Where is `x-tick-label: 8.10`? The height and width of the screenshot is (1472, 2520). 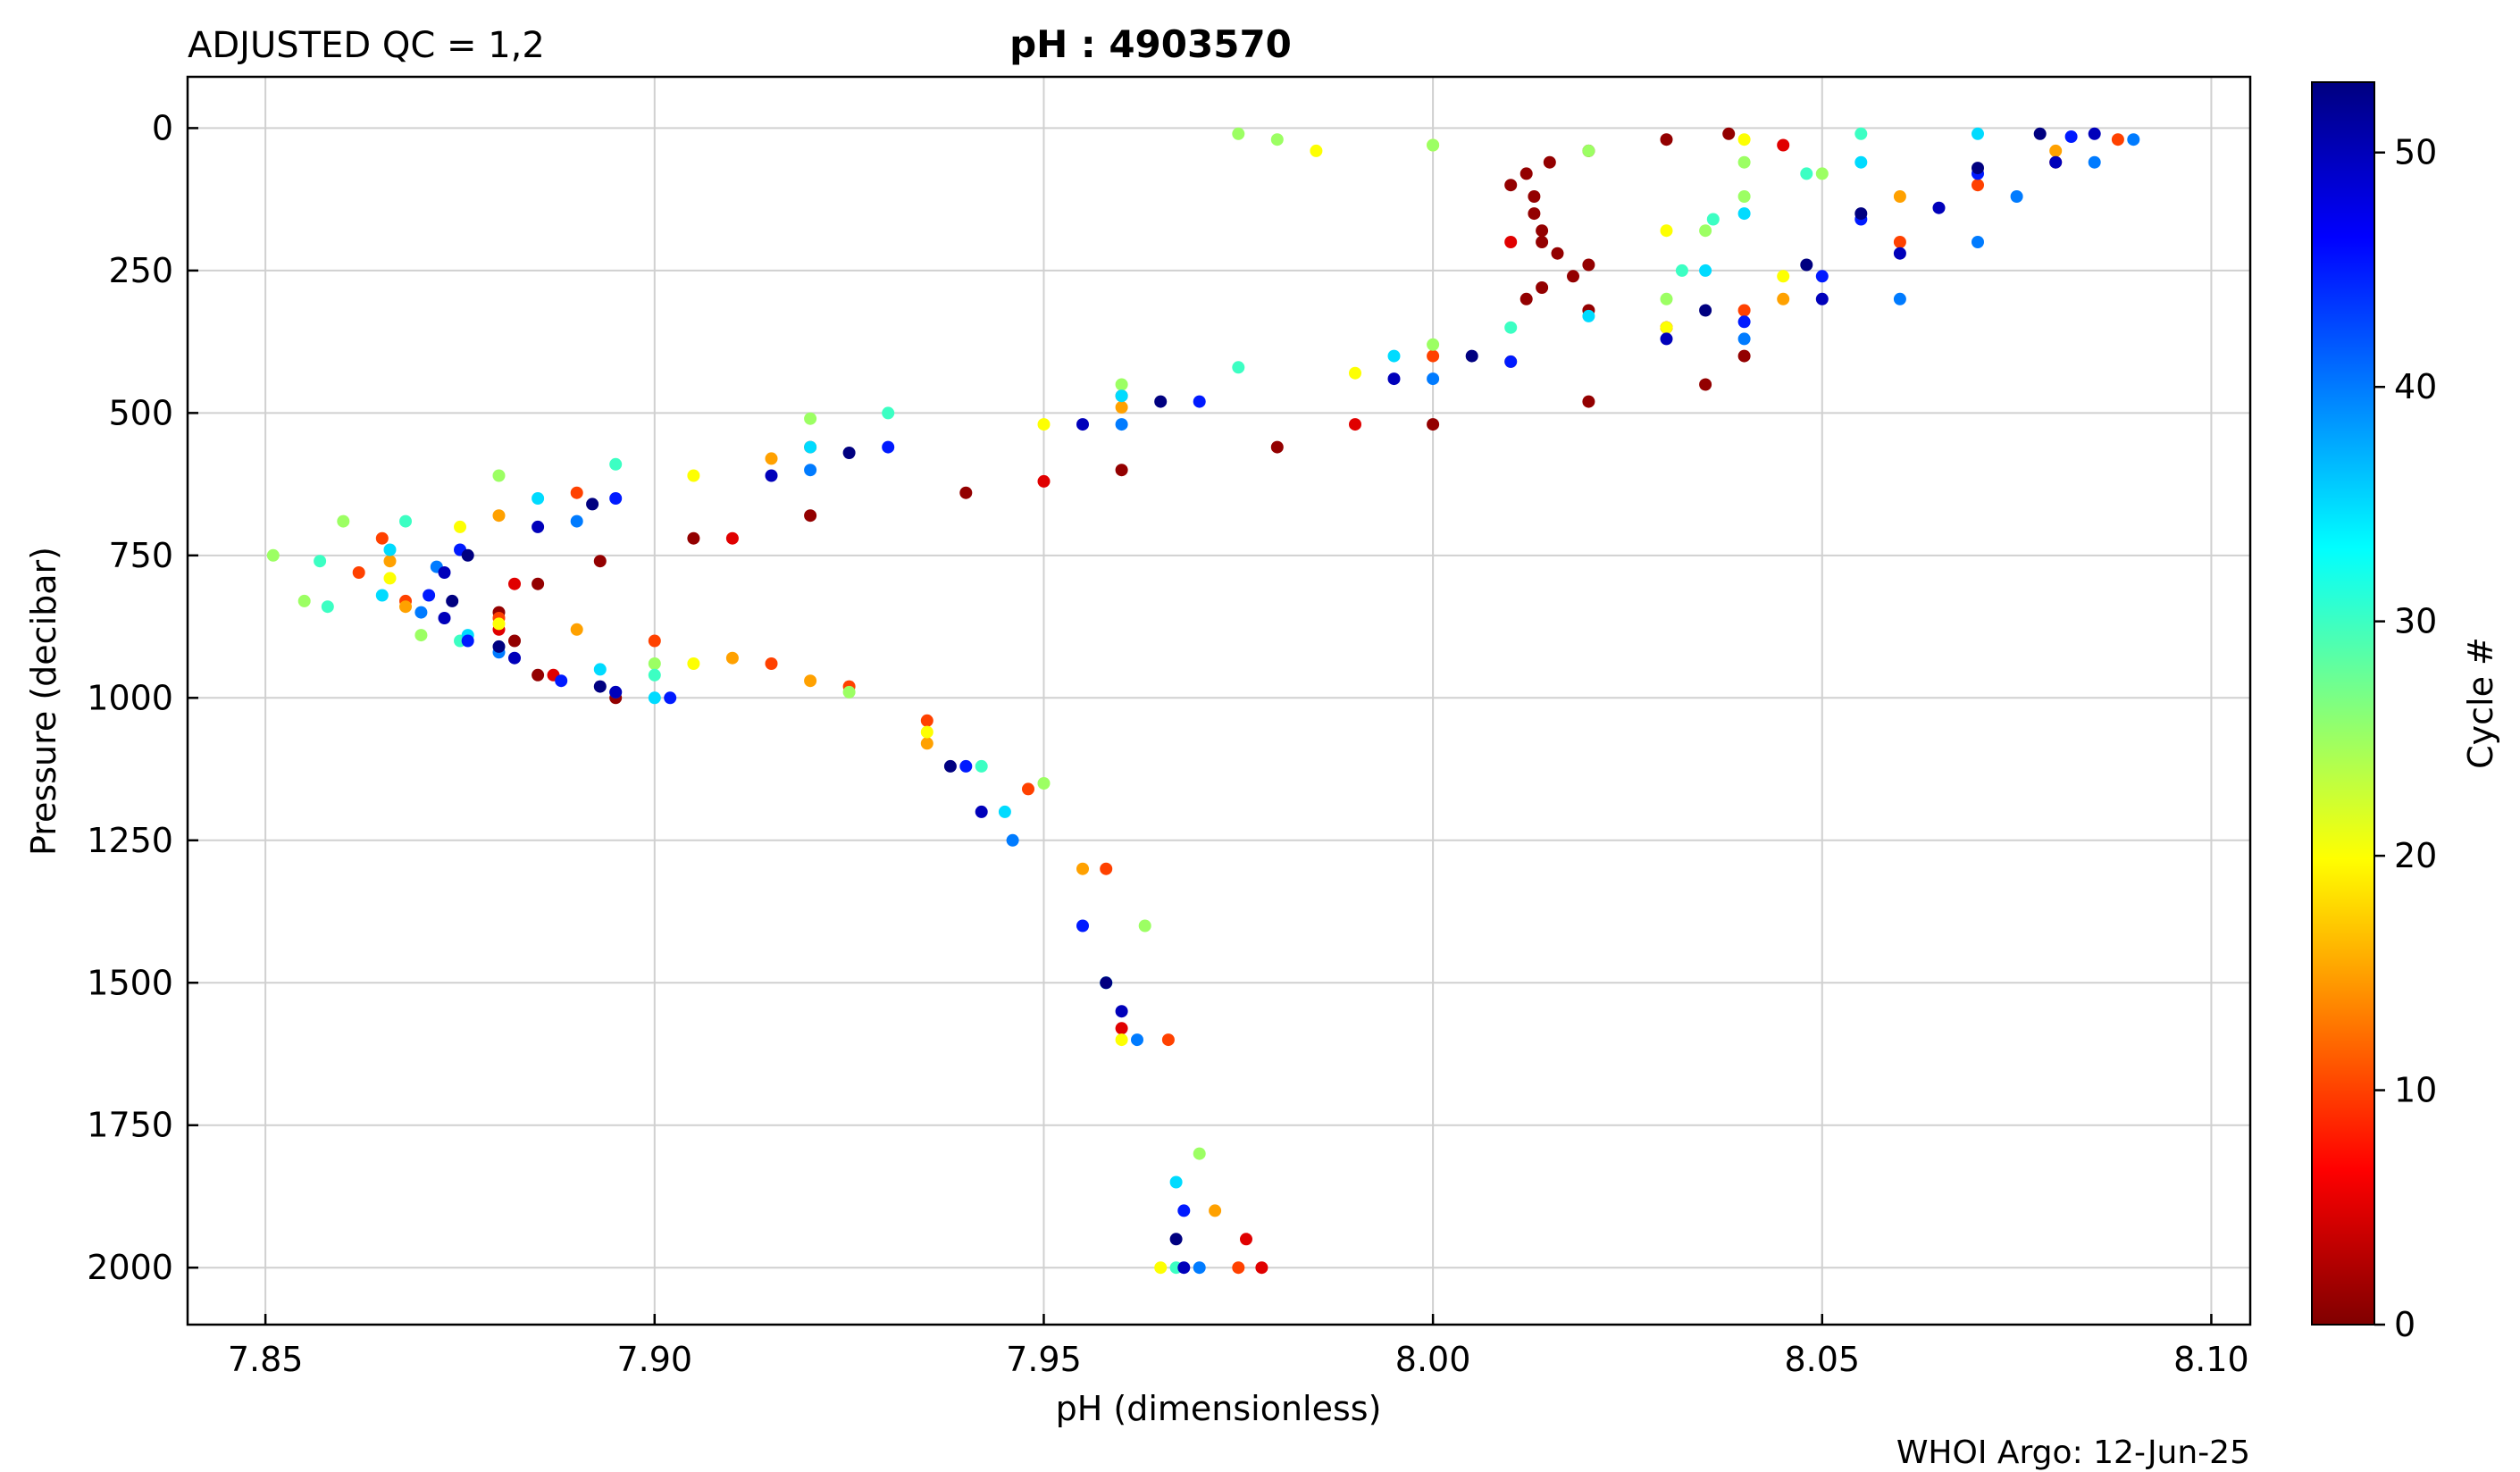
x-tick-label: 8.10 is located at coordinates (2211, 1360).